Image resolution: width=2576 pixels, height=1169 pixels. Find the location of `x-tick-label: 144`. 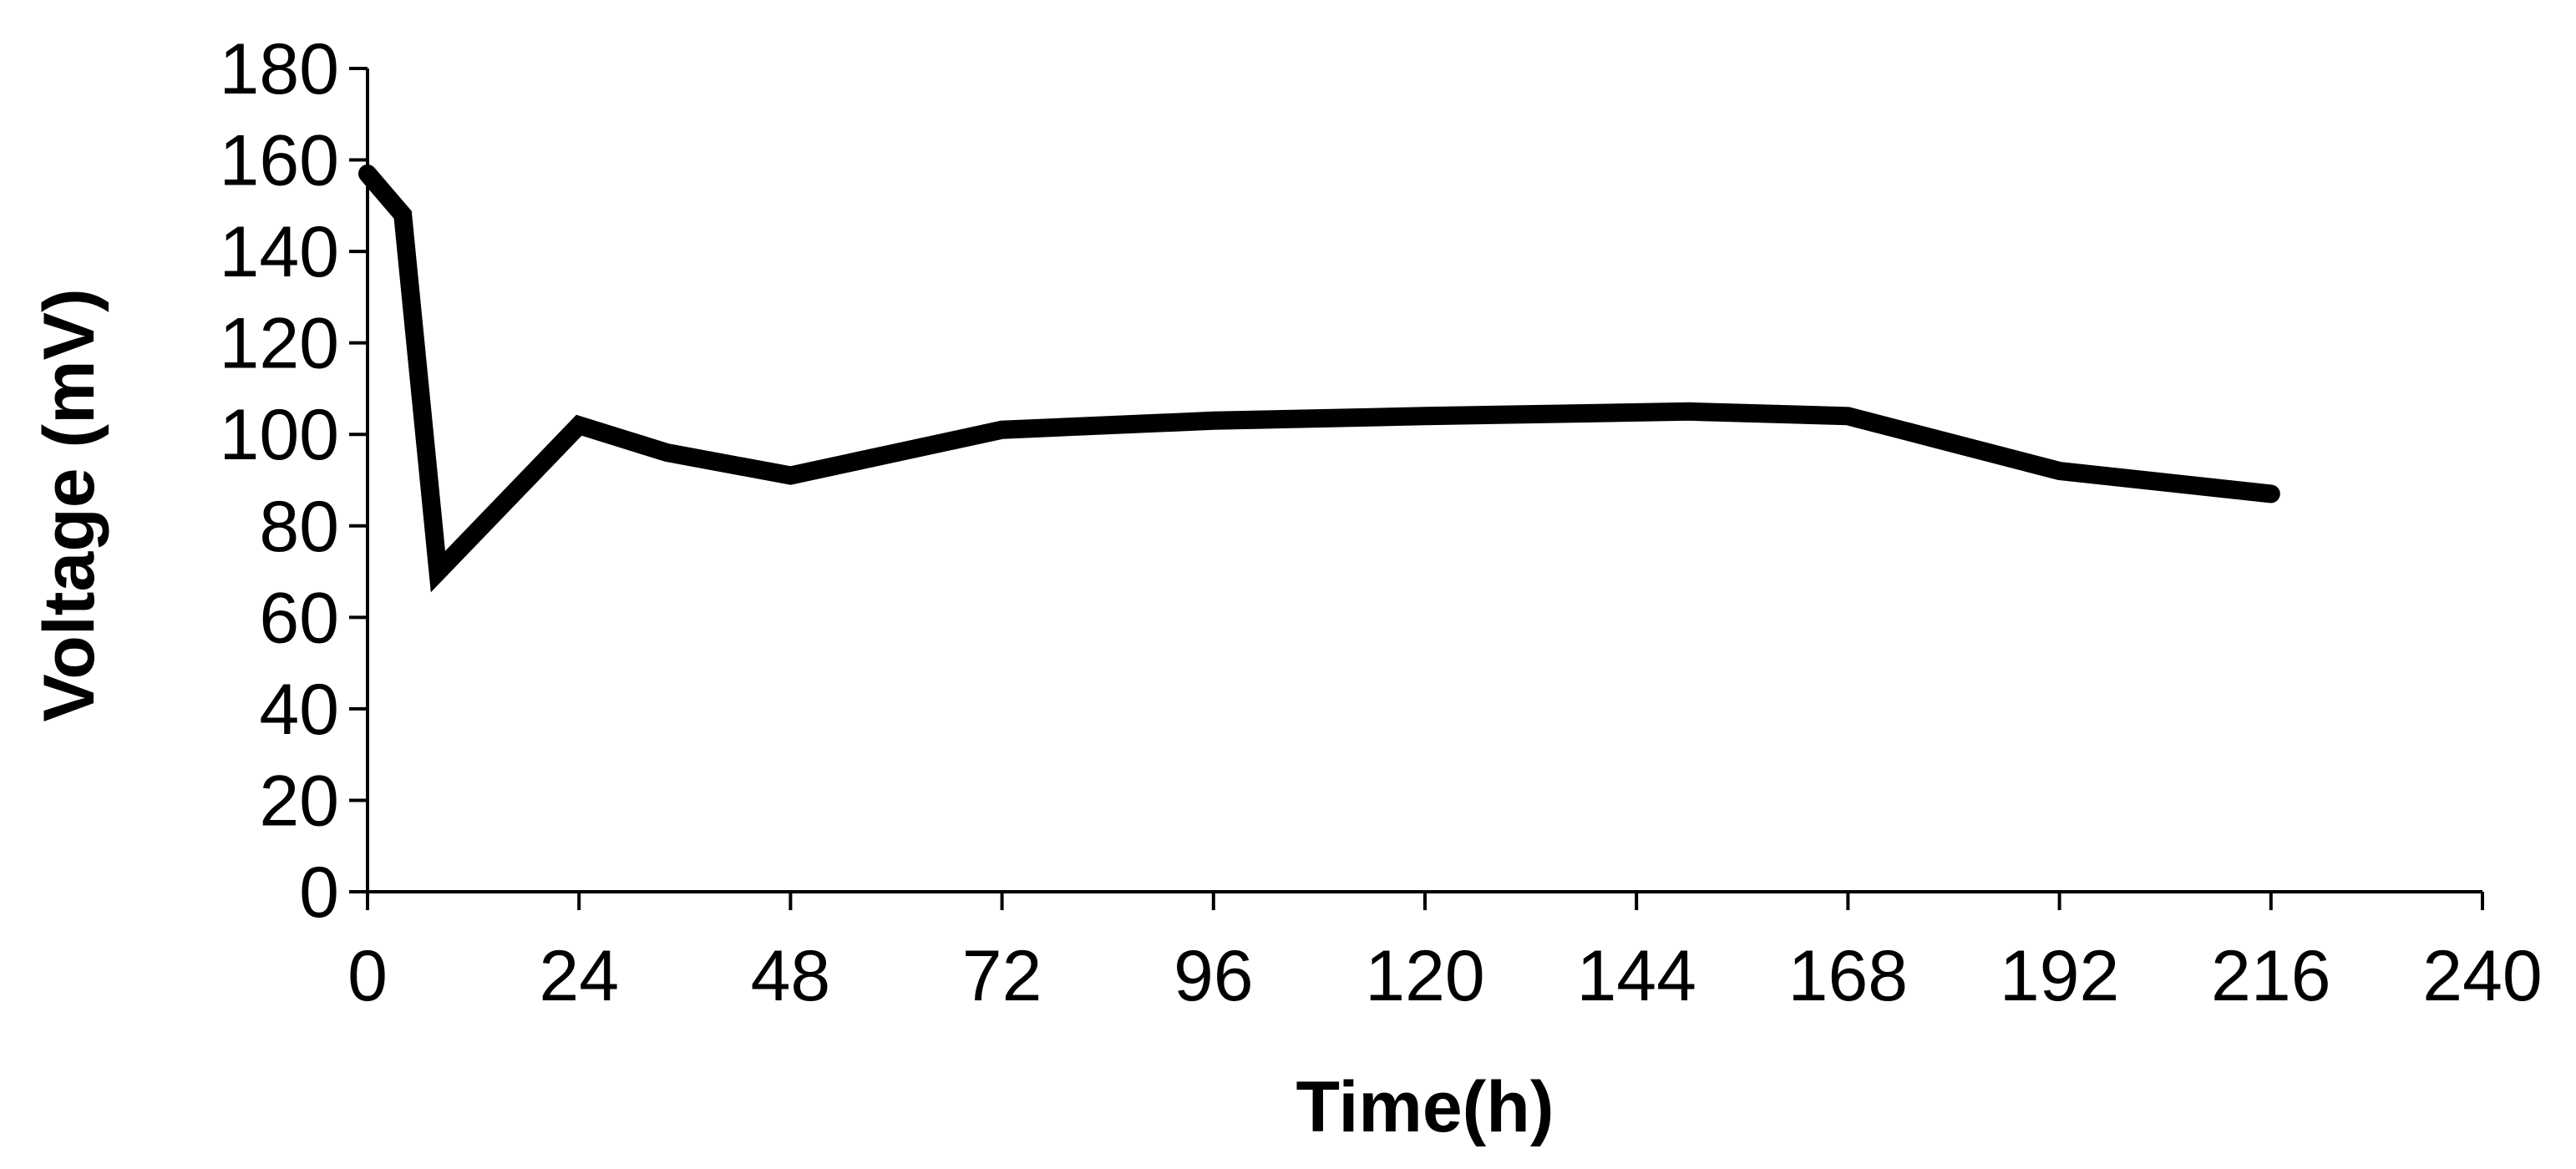

x-tick-label: 144 is located at coordinates (1636, 976).